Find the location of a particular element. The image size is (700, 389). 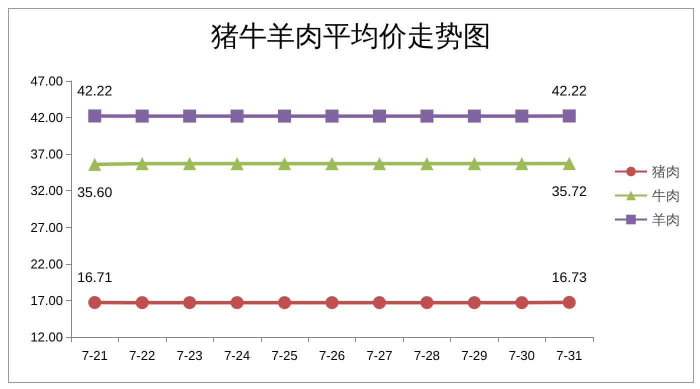

y-tick-label: 42.00 is located at coordinates (46, 118).